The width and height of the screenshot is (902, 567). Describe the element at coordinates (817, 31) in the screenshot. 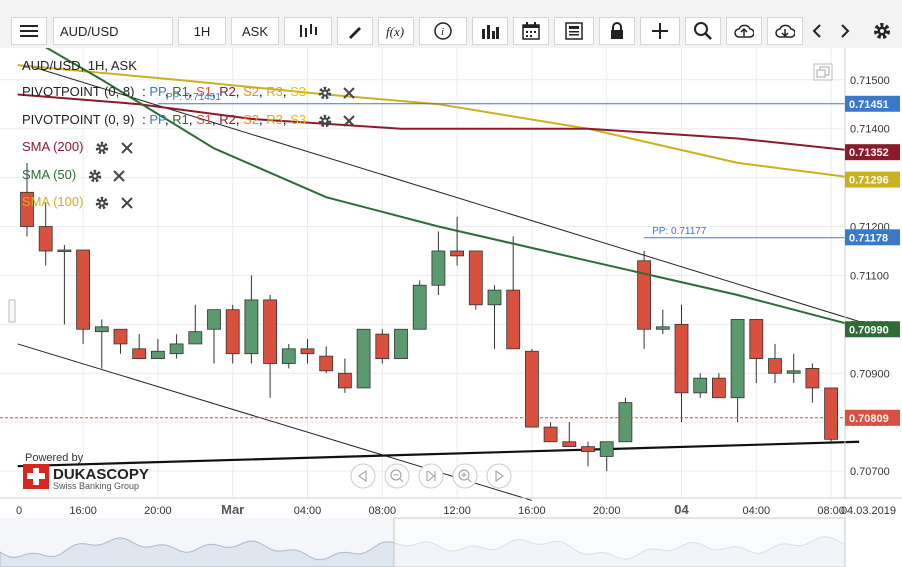

I see `prev-button` at that location.